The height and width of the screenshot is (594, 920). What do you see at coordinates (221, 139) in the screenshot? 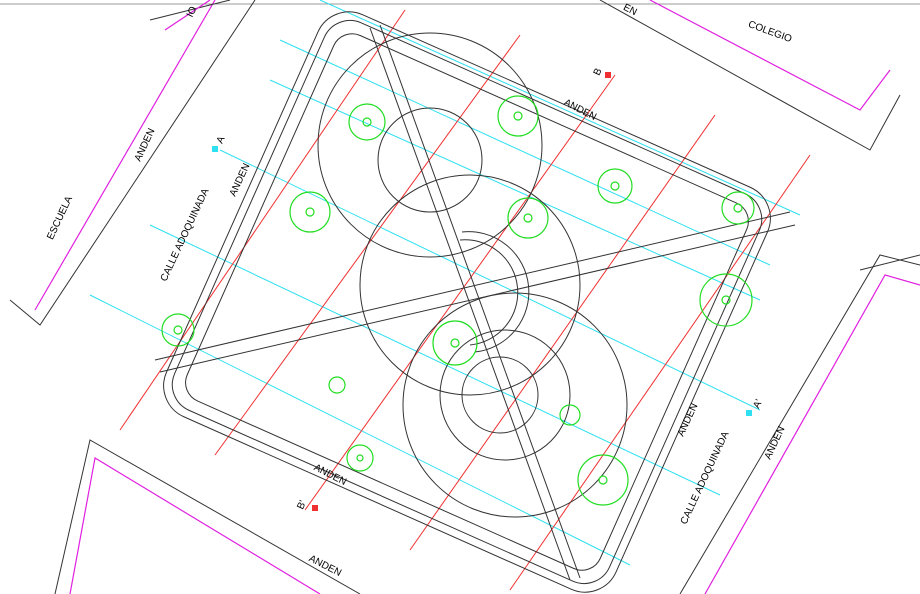
I see `label: A` at bounding box center [221, 139].